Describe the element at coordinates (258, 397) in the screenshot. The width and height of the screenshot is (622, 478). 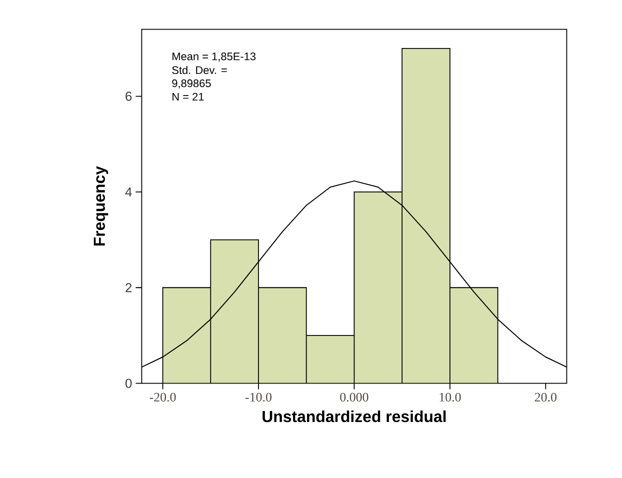
I see `x-tick-label: -10.0` at that location.